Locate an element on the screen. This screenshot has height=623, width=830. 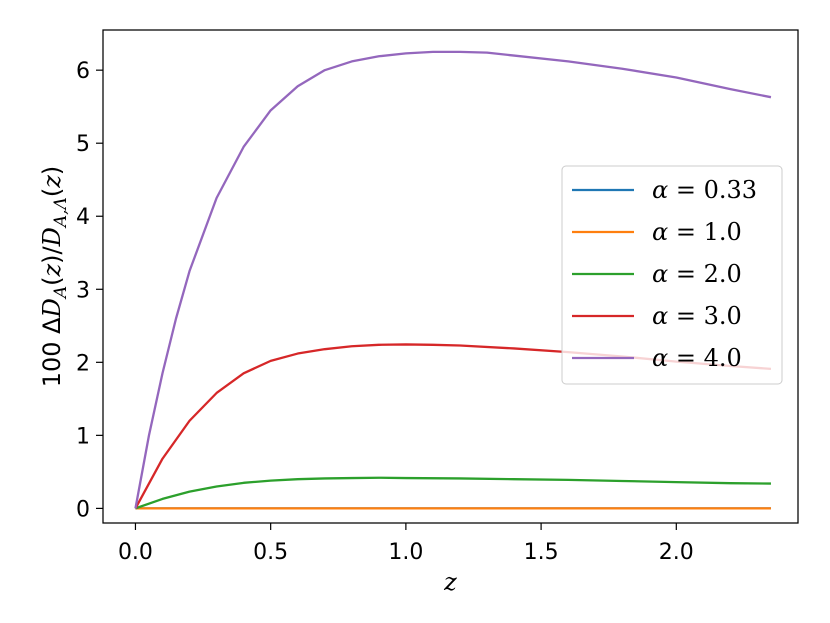
y-tick-label: 6 is located at coordinates (83, 71).